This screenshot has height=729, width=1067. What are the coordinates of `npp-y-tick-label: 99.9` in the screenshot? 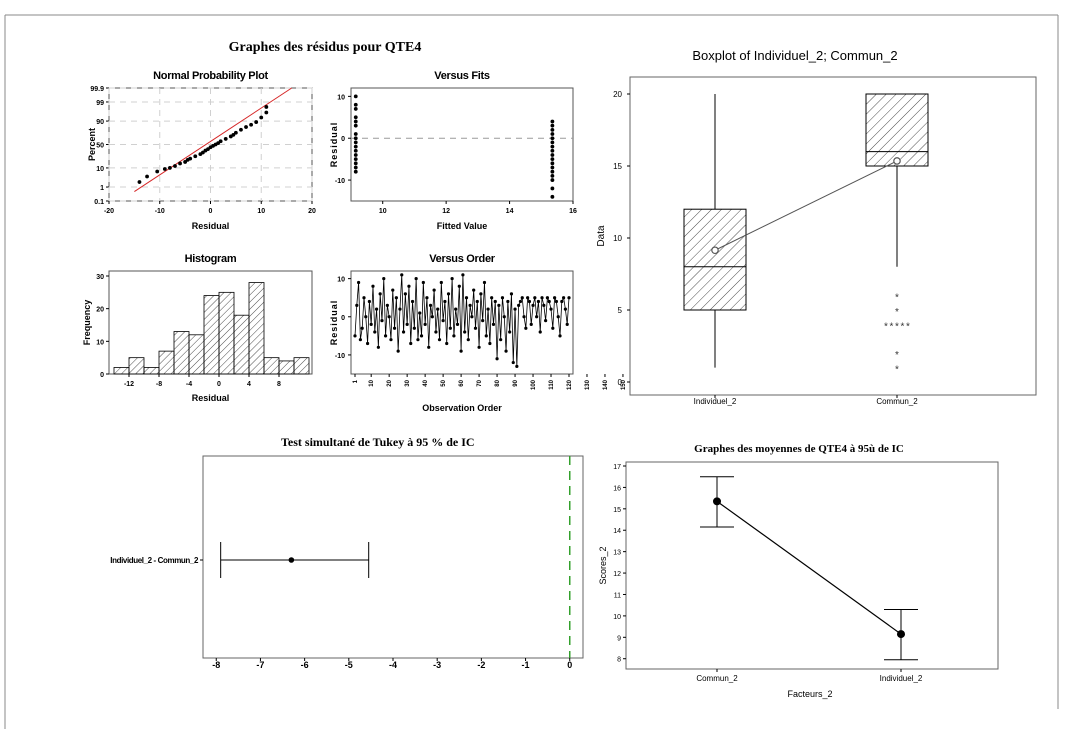 It's located at (97, 89).